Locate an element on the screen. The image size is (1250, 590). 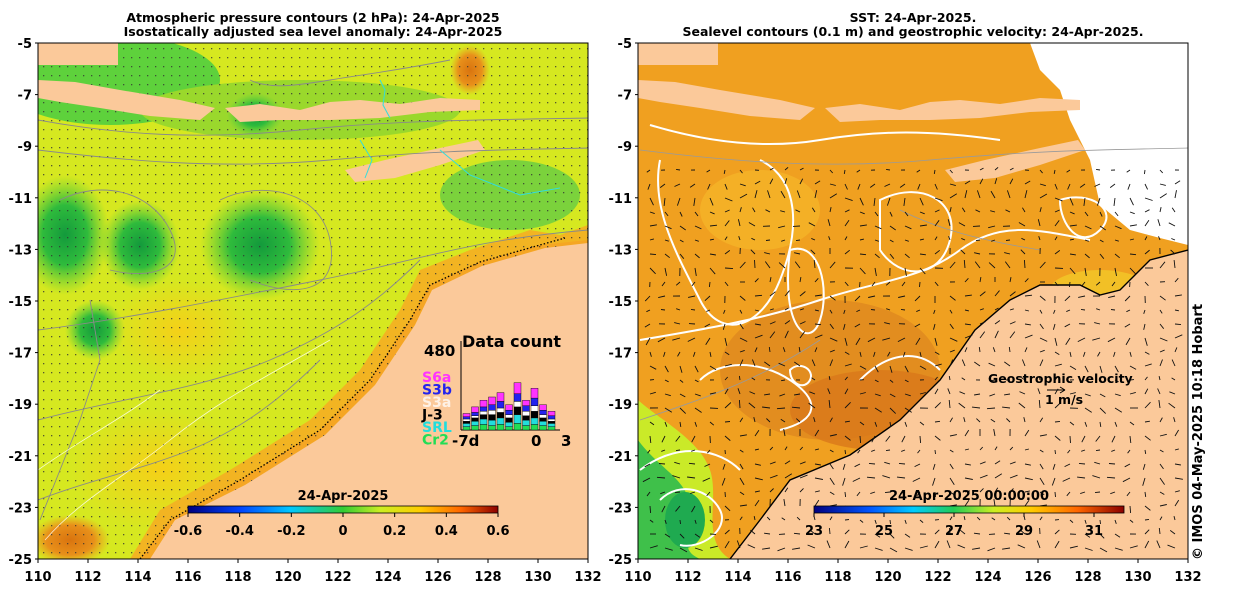
right-colorbar-ticks: 23 25 27 29 31 is located at coordinates (954, 526).